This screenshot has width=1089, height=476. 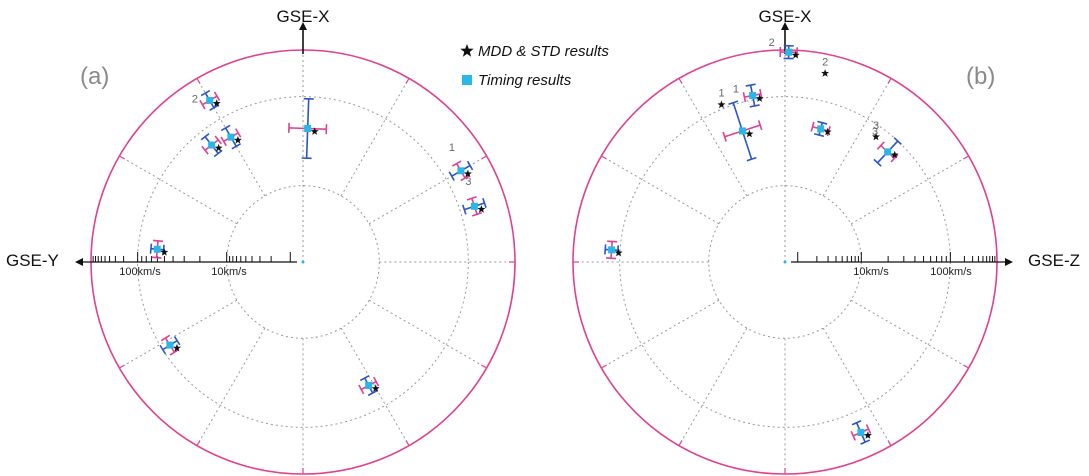 I want to click on axis-label-gse-x: GSE-X, so click(x=785, y=16).